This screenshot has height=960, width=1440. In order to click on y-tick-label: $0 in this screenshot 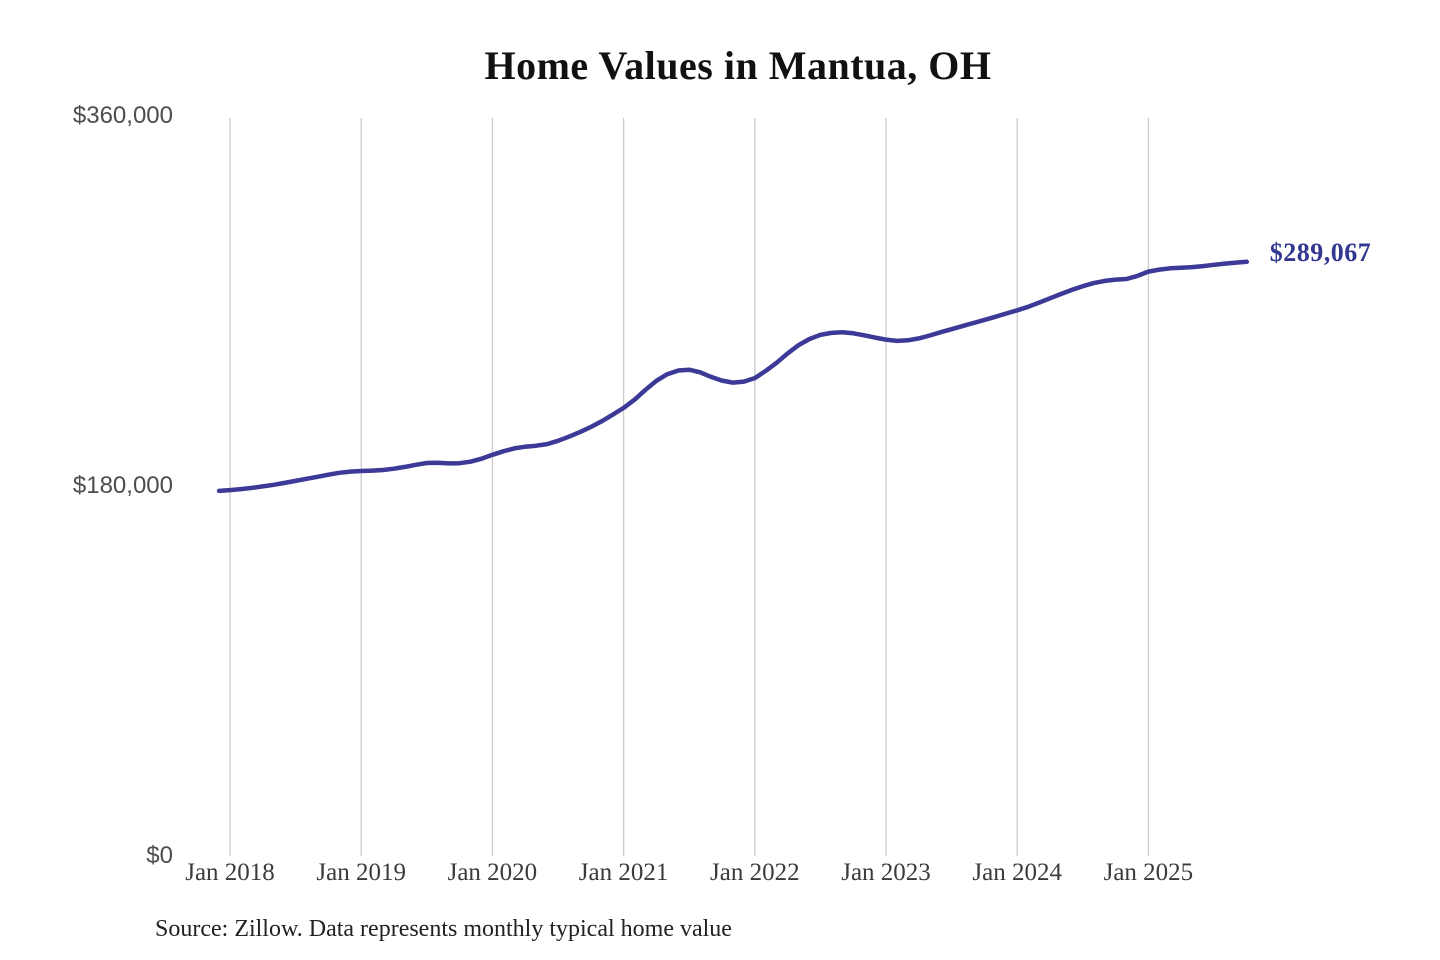, I will do `click(159, 855)`.